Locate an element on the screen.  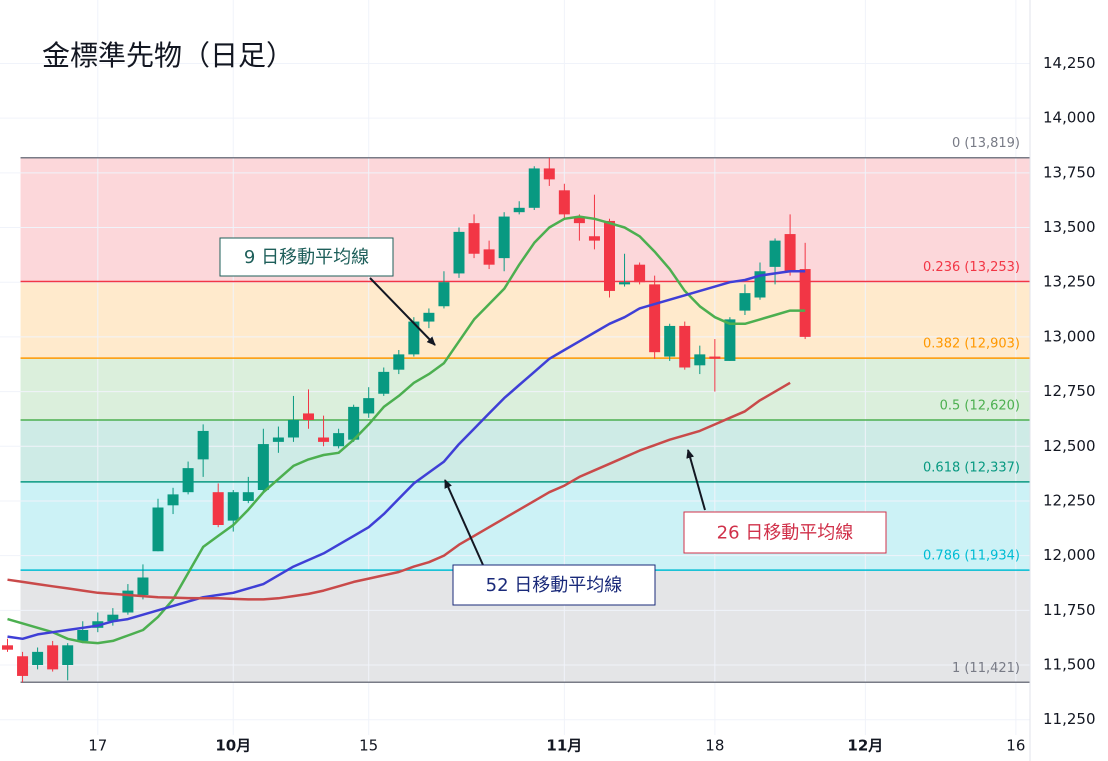
fib-label: 1 (11,421) is located at coordinates (986, 668).